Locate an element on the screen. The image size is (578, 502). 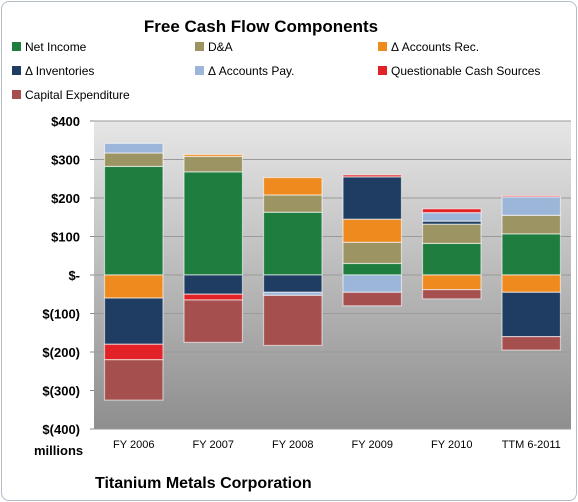
x-tick-label: TTM 6-2011 is located at coordinates (531, 445).